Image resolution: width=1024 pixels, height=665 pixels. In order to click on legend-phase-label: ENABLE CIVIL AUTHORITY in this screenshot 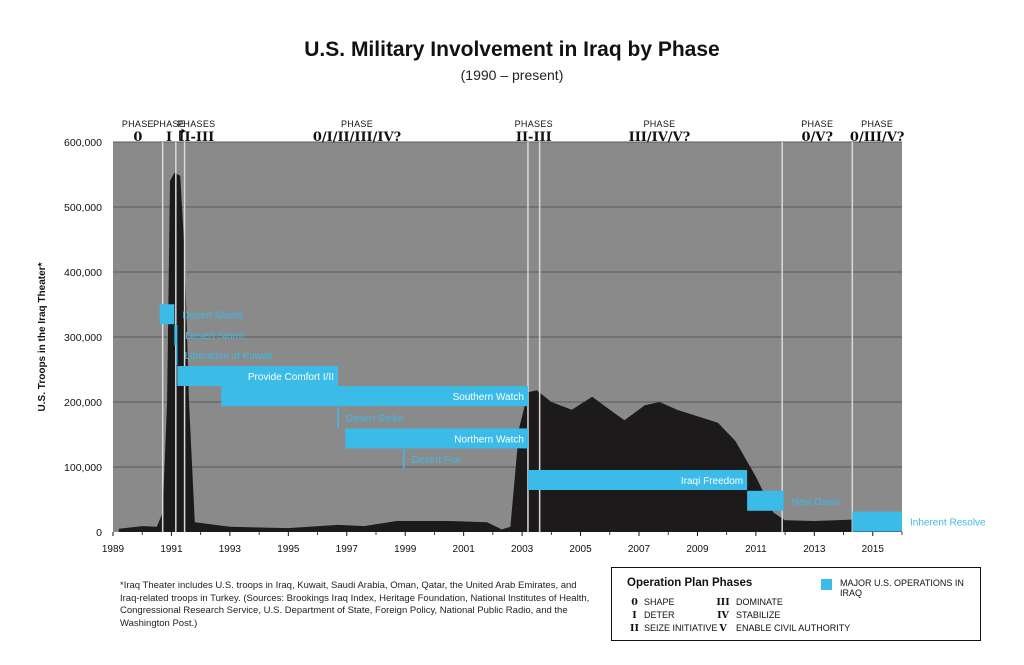, I will do `click(793, 628)`.